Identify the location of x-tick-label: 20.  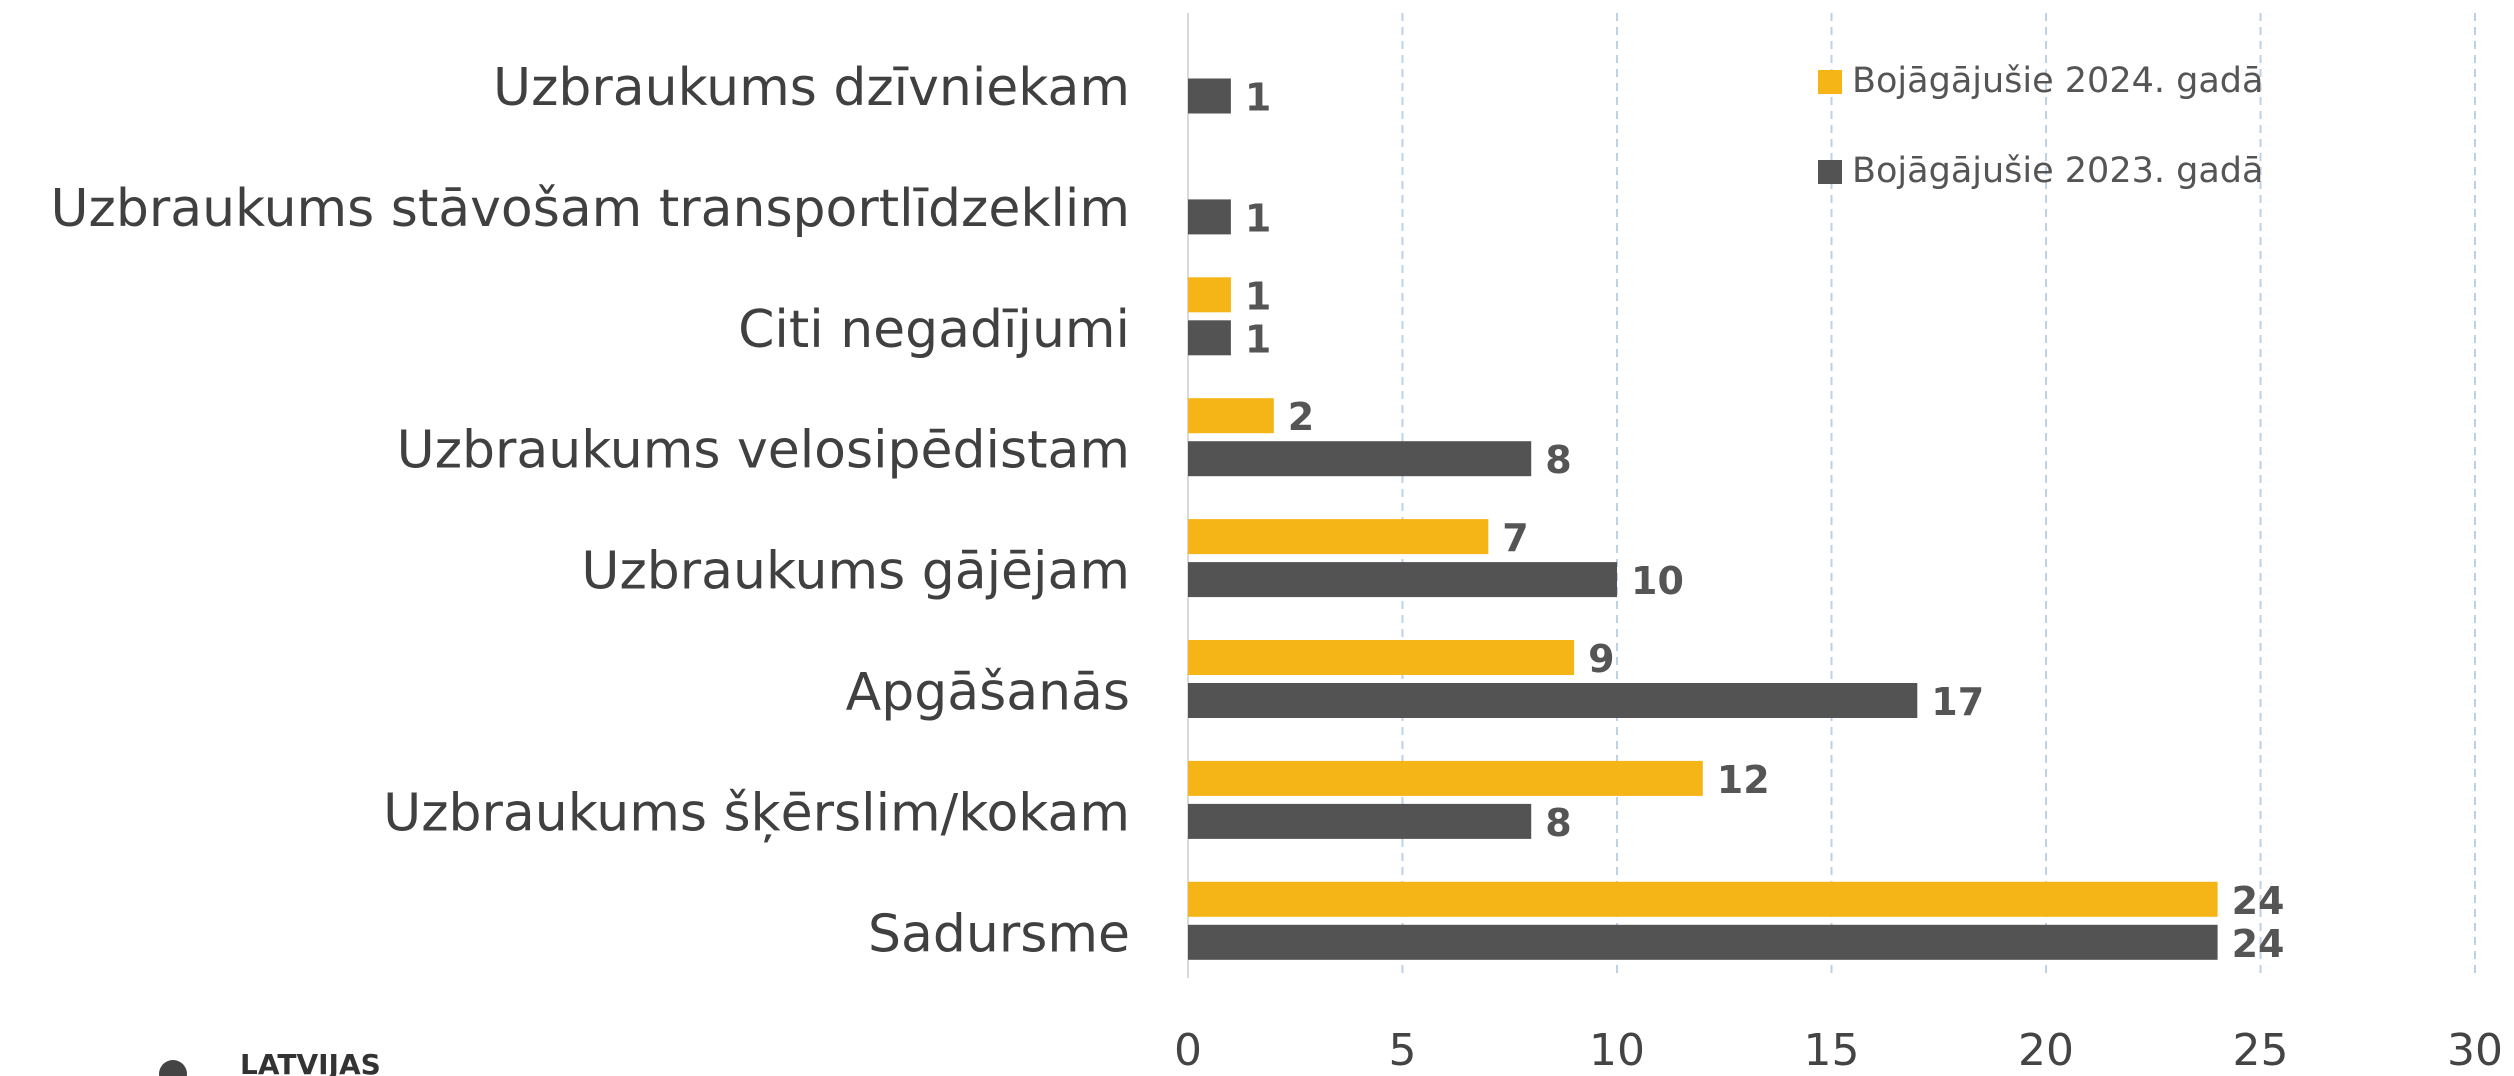
(2046, 1050).